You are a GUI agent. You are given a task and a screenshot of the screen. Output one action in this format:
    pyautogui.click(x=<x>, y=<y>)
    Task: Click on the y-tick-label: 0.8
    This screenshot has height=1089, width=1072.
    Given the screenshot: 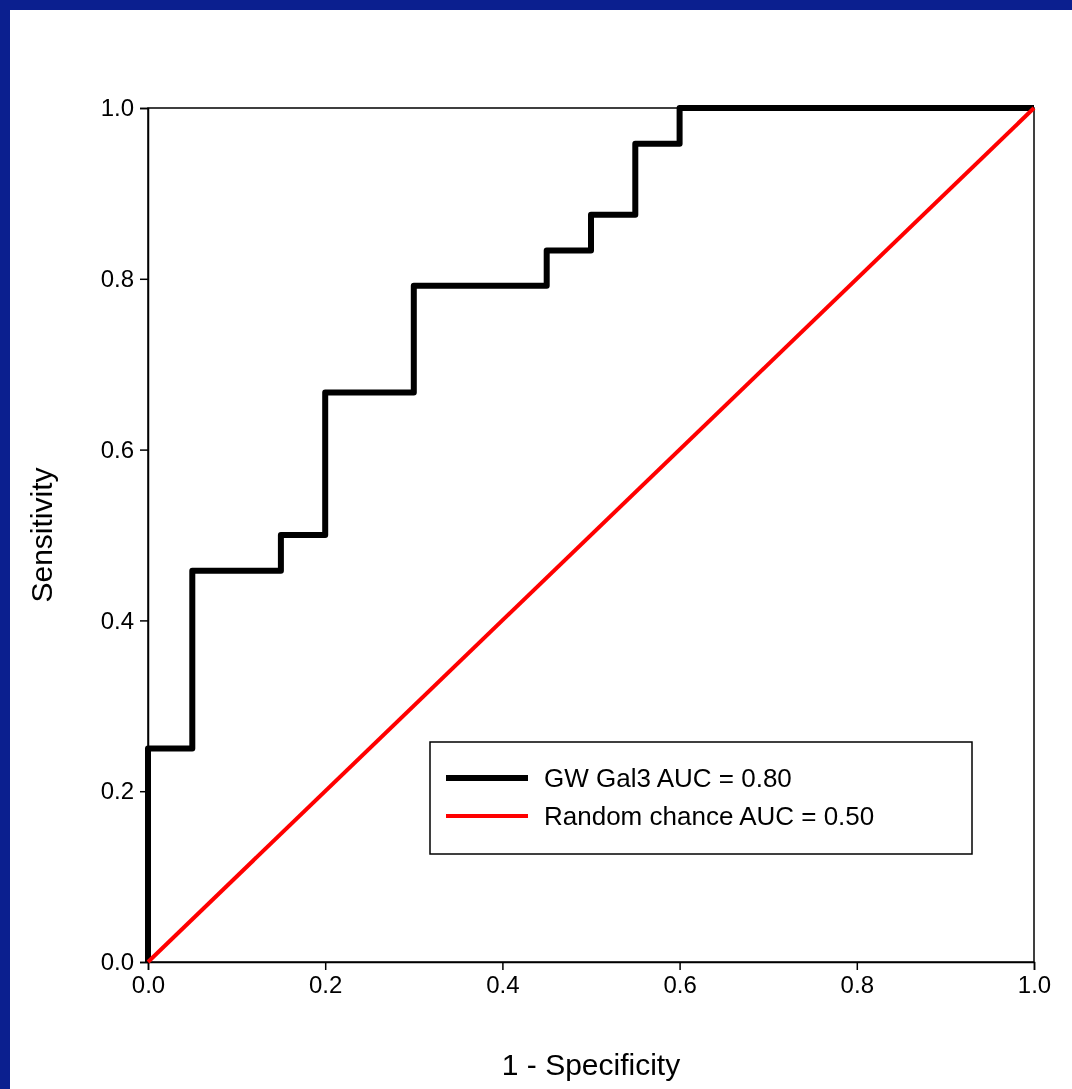 What is the action you would take?
    pyautogui.click(x=117, y=278)
    